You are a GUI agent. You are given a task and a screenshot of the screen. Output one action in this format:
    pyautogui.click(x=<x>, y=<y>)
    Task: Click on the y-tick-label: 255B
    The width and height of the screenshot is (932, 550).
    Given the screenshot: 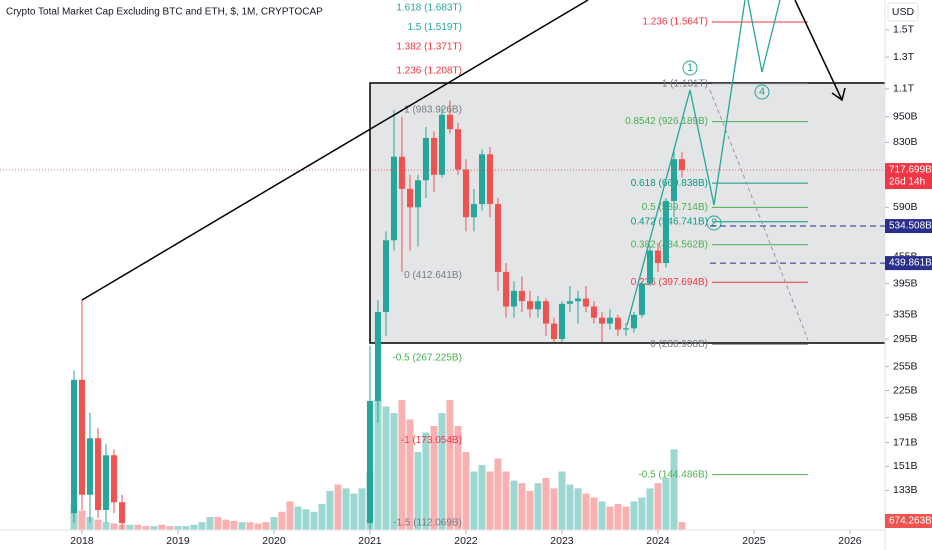 What is the action you would take?
    pyautogui.click(x=905, y=366)
    